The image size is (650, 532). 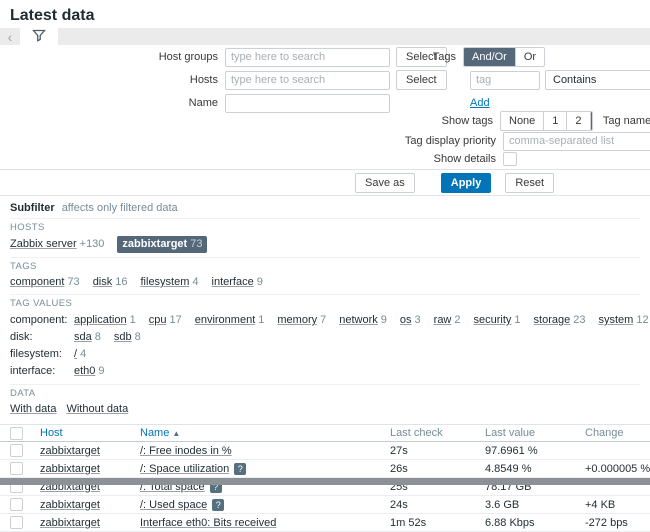 I want to click on subfilter-item: sdb 8, so click(x=127, y=337).